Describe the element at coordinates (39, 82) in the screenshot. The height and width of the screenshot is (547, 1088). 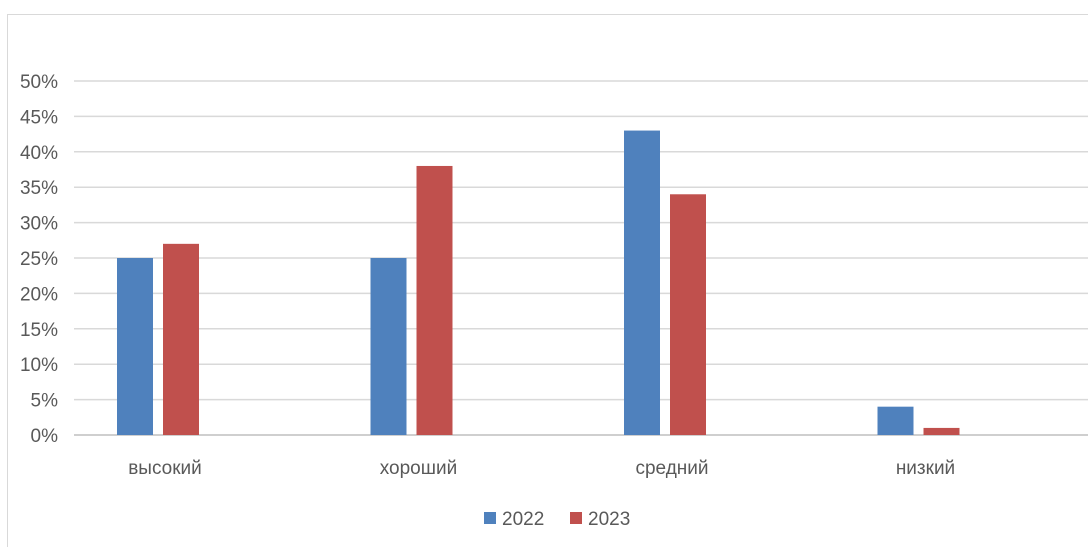
I see `y-tick-label: 50%` at that location.